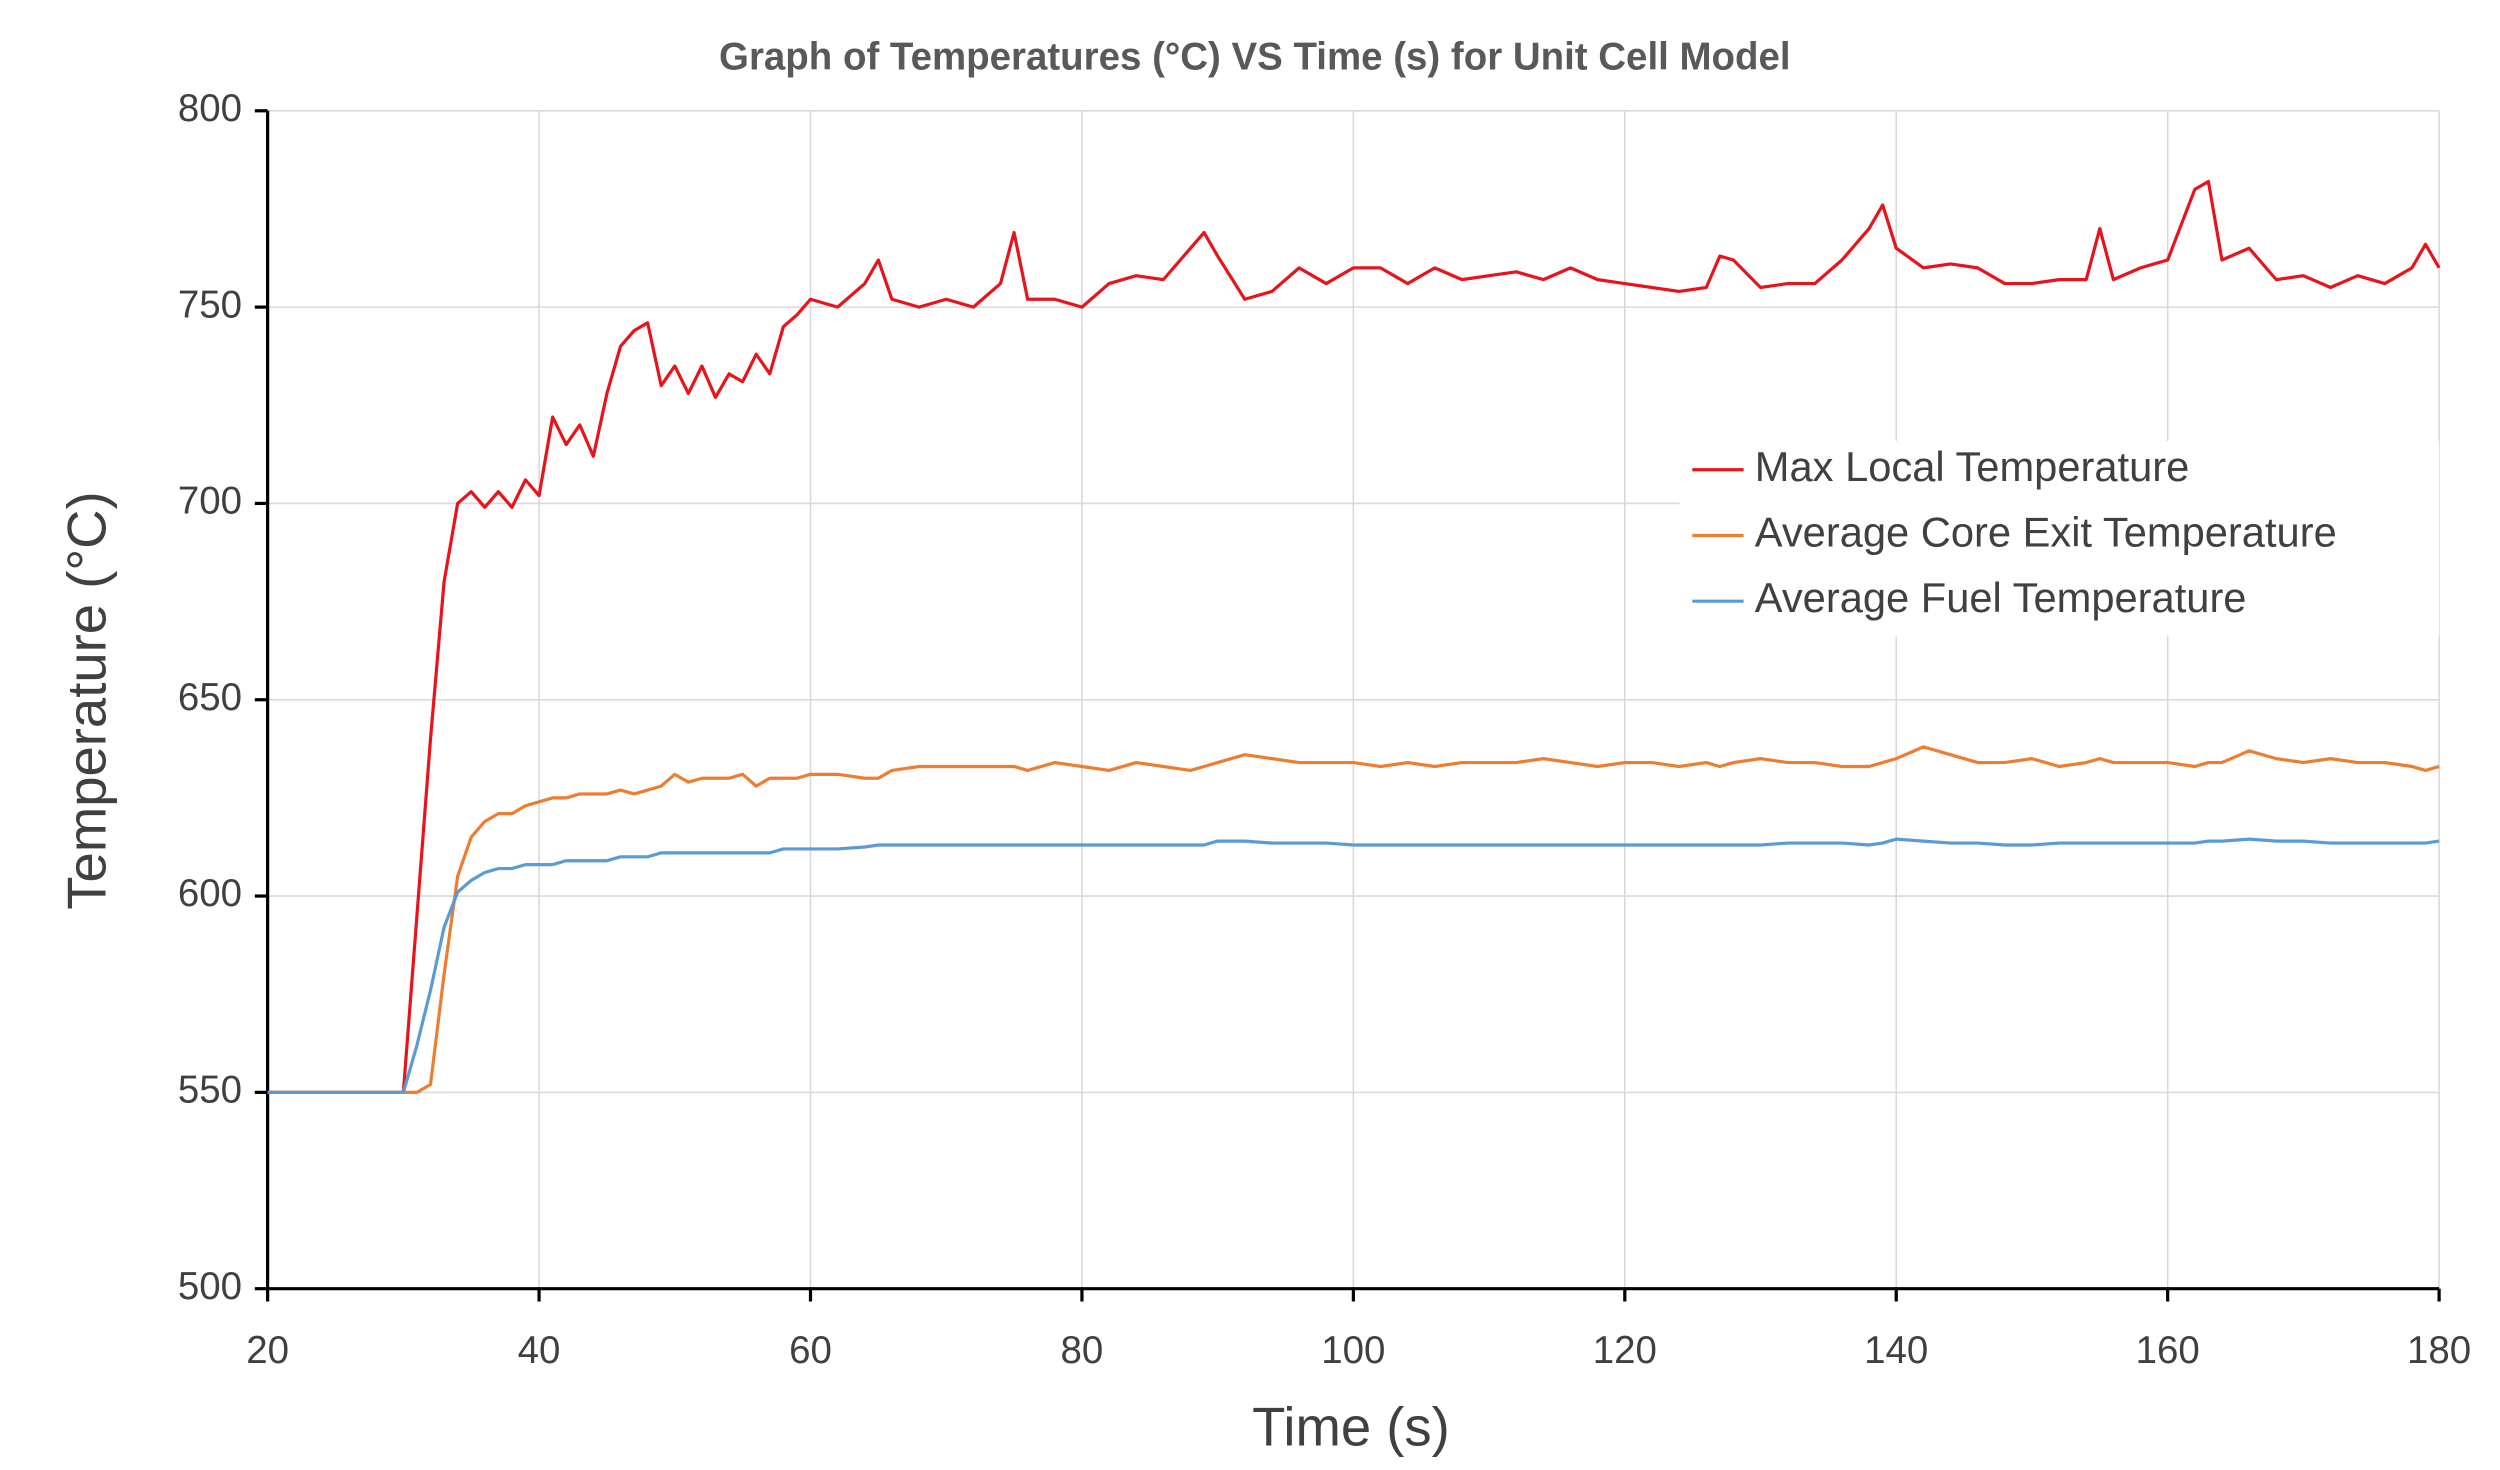 The width and height of the screenshot is (2500, 1470). Describe the element at coordinates (2046, 531) in the screenshot. I see `legend-label: Average Core Exit Temperature` at that location.